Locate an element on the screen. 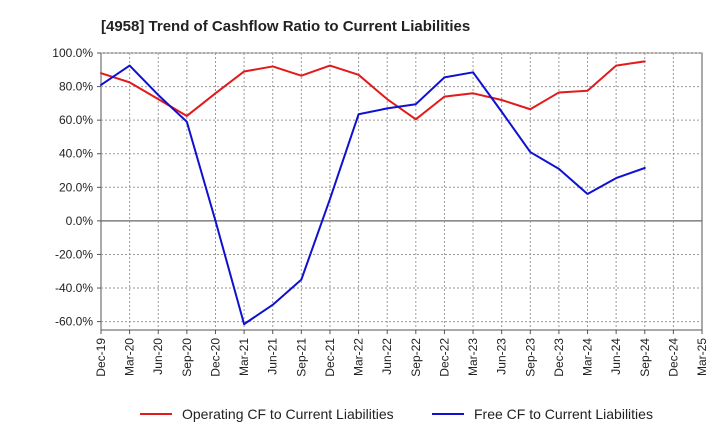 This screenshot has height=440, width=720. y-tick-label: -60.0% is located at coordinates (74, 322).